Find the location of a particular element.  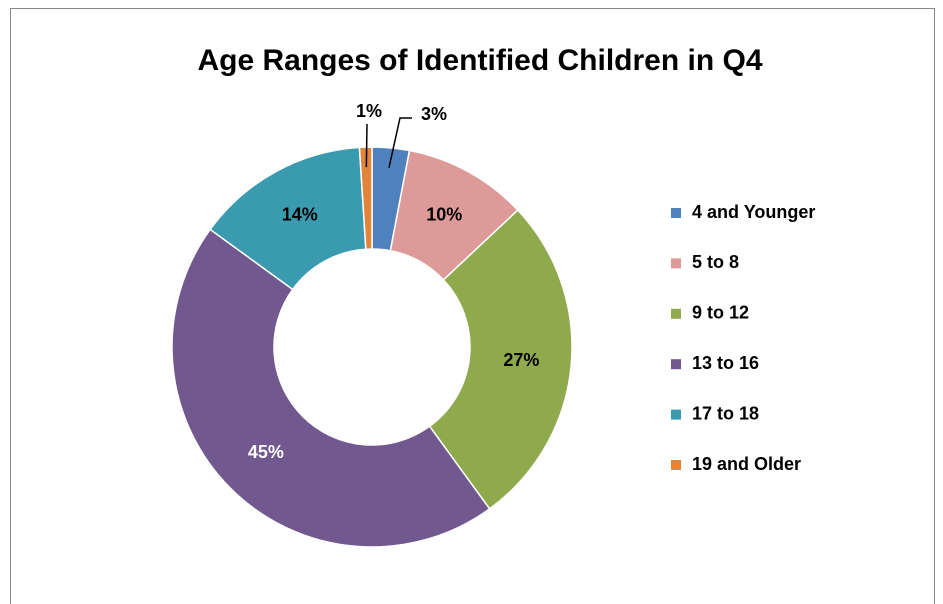

data-label: 1% is located at coordinates (369, 111).